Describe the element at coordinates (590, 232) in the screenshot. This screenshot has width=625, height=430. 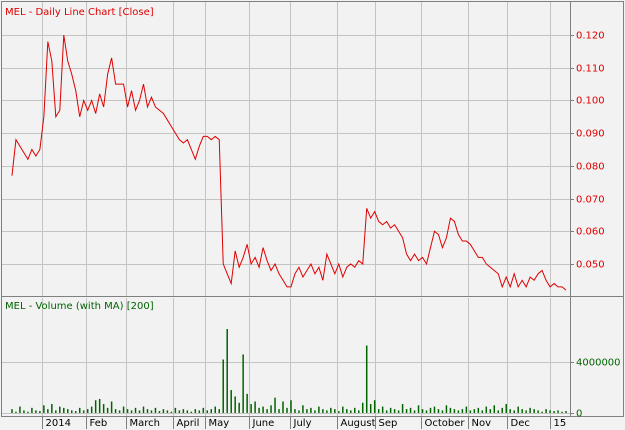
I see `y-tick-label: 0.060` at that location.